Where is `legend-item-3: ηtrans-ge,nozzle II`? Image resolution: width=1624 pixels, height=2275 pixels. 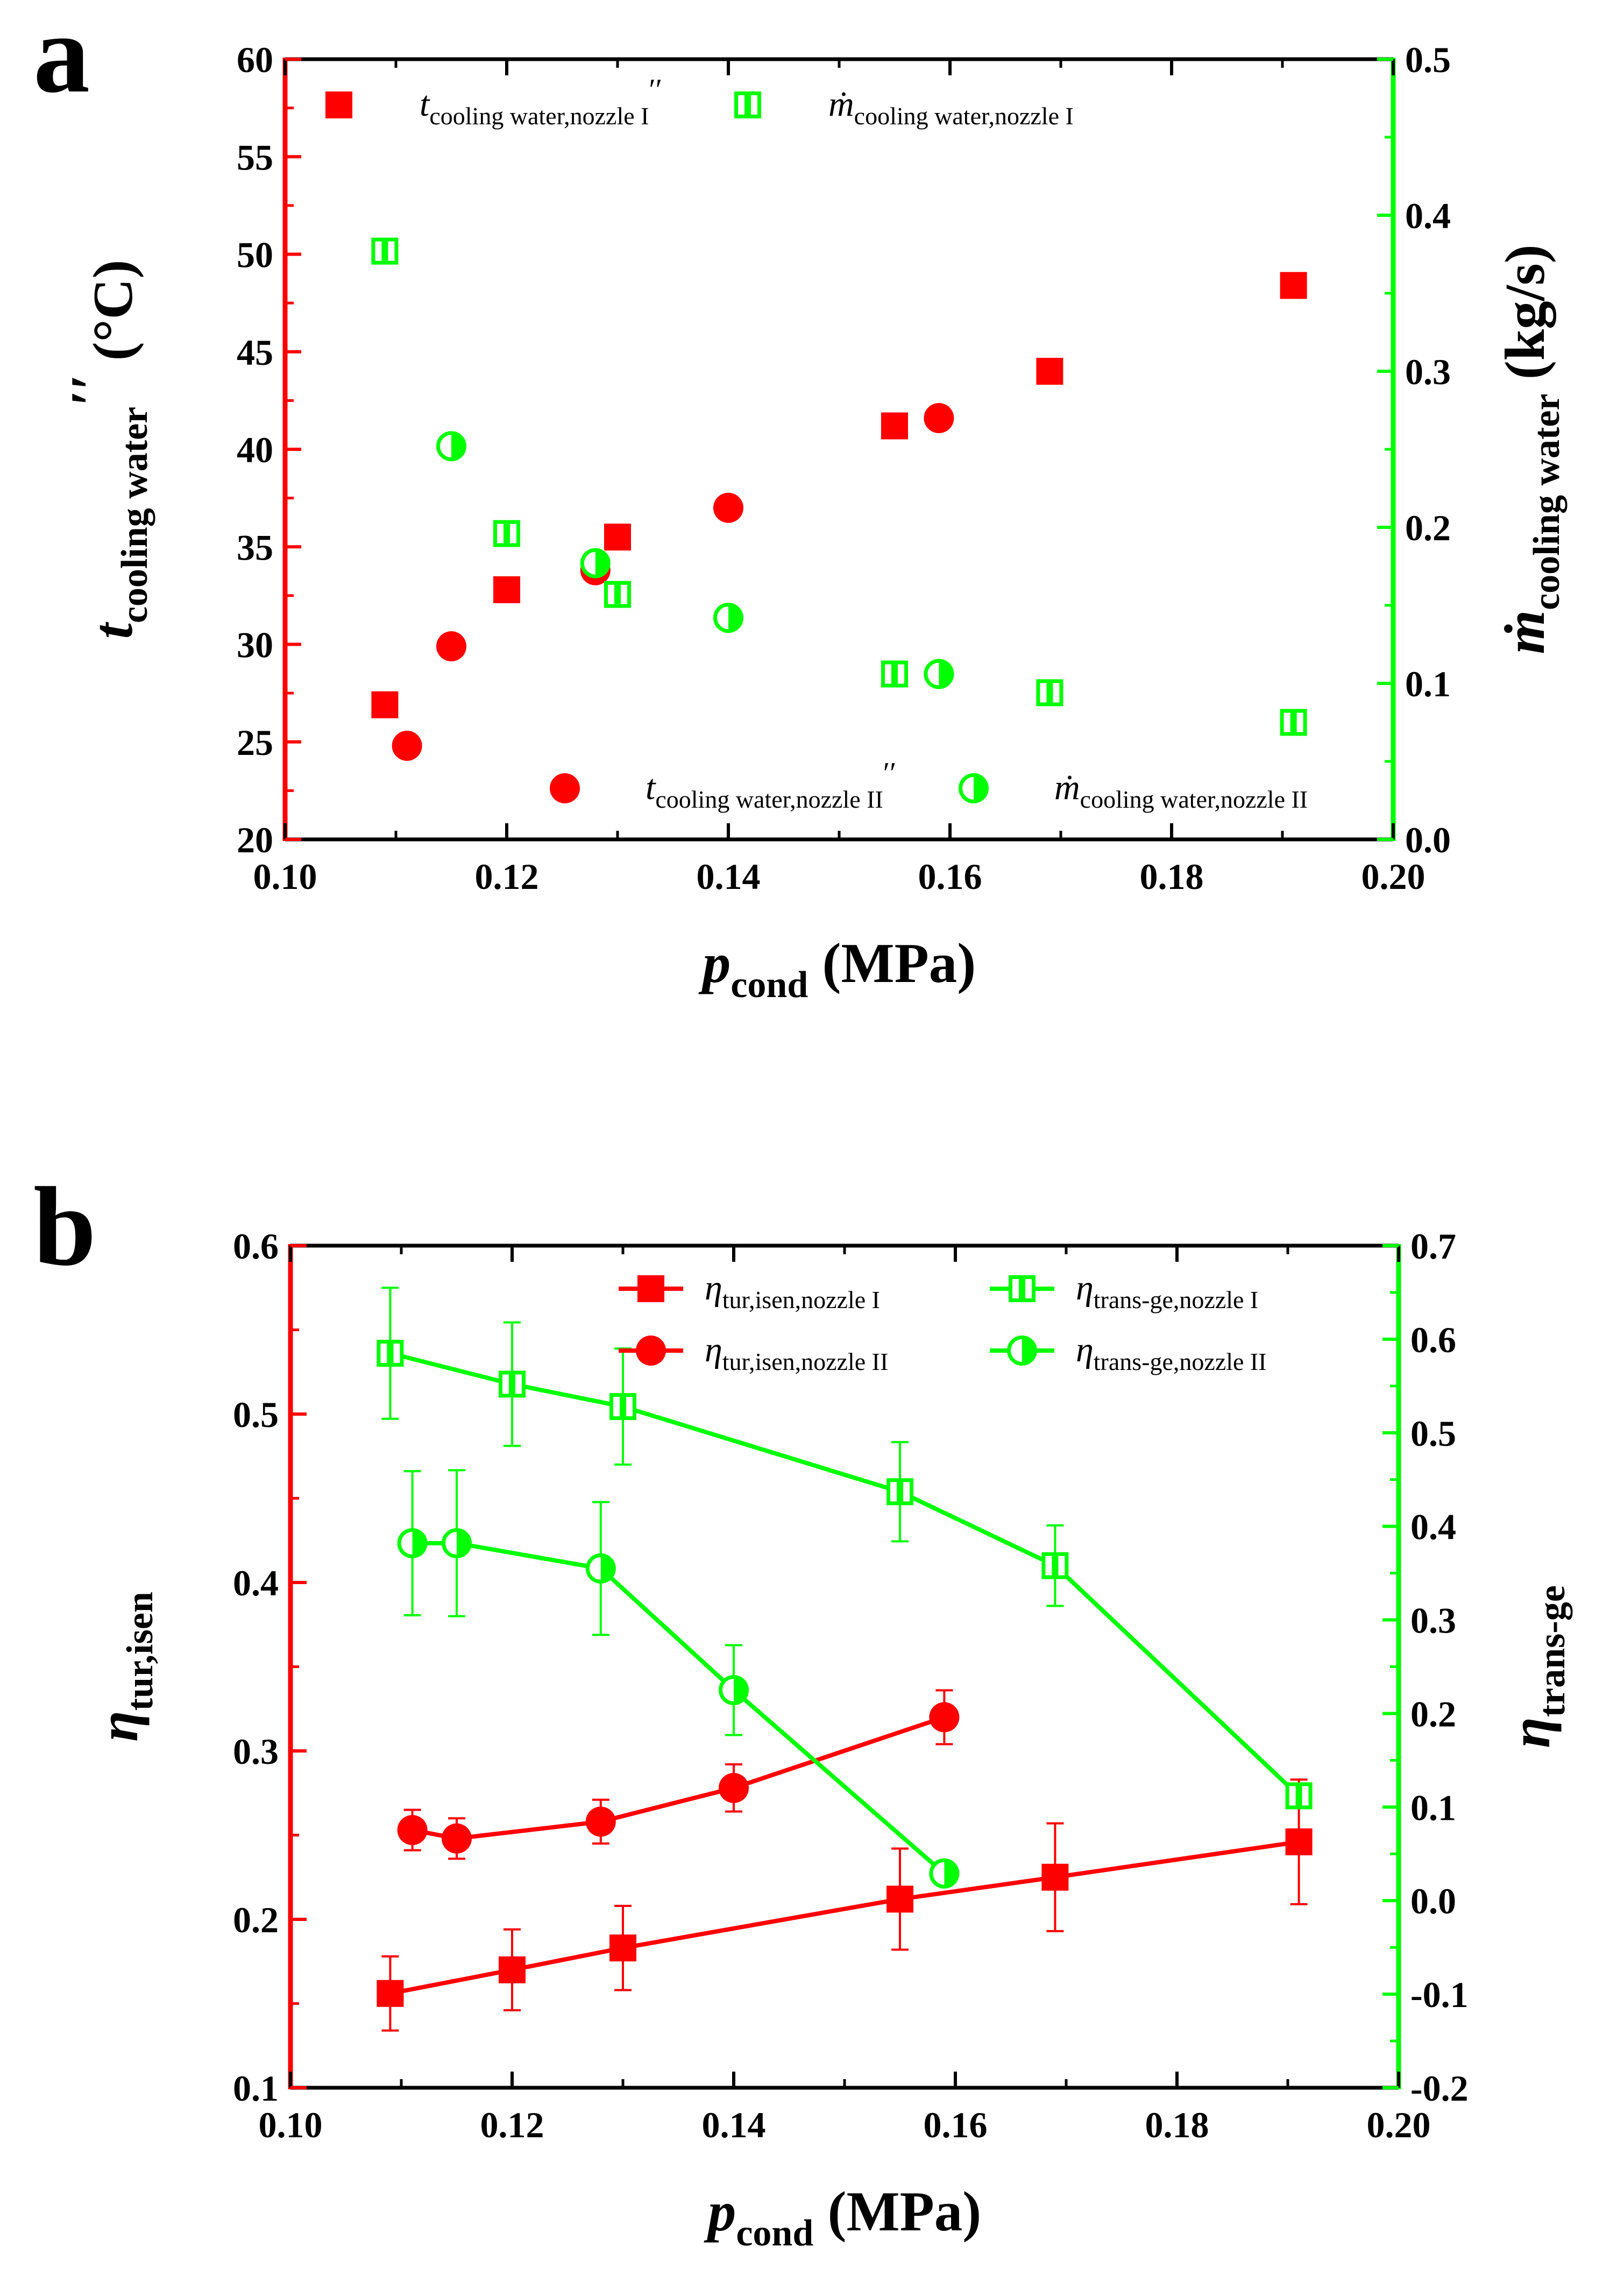
legend-item-3: ηtrans-ge,nozzle II is located at coordinates (1128, 1352).